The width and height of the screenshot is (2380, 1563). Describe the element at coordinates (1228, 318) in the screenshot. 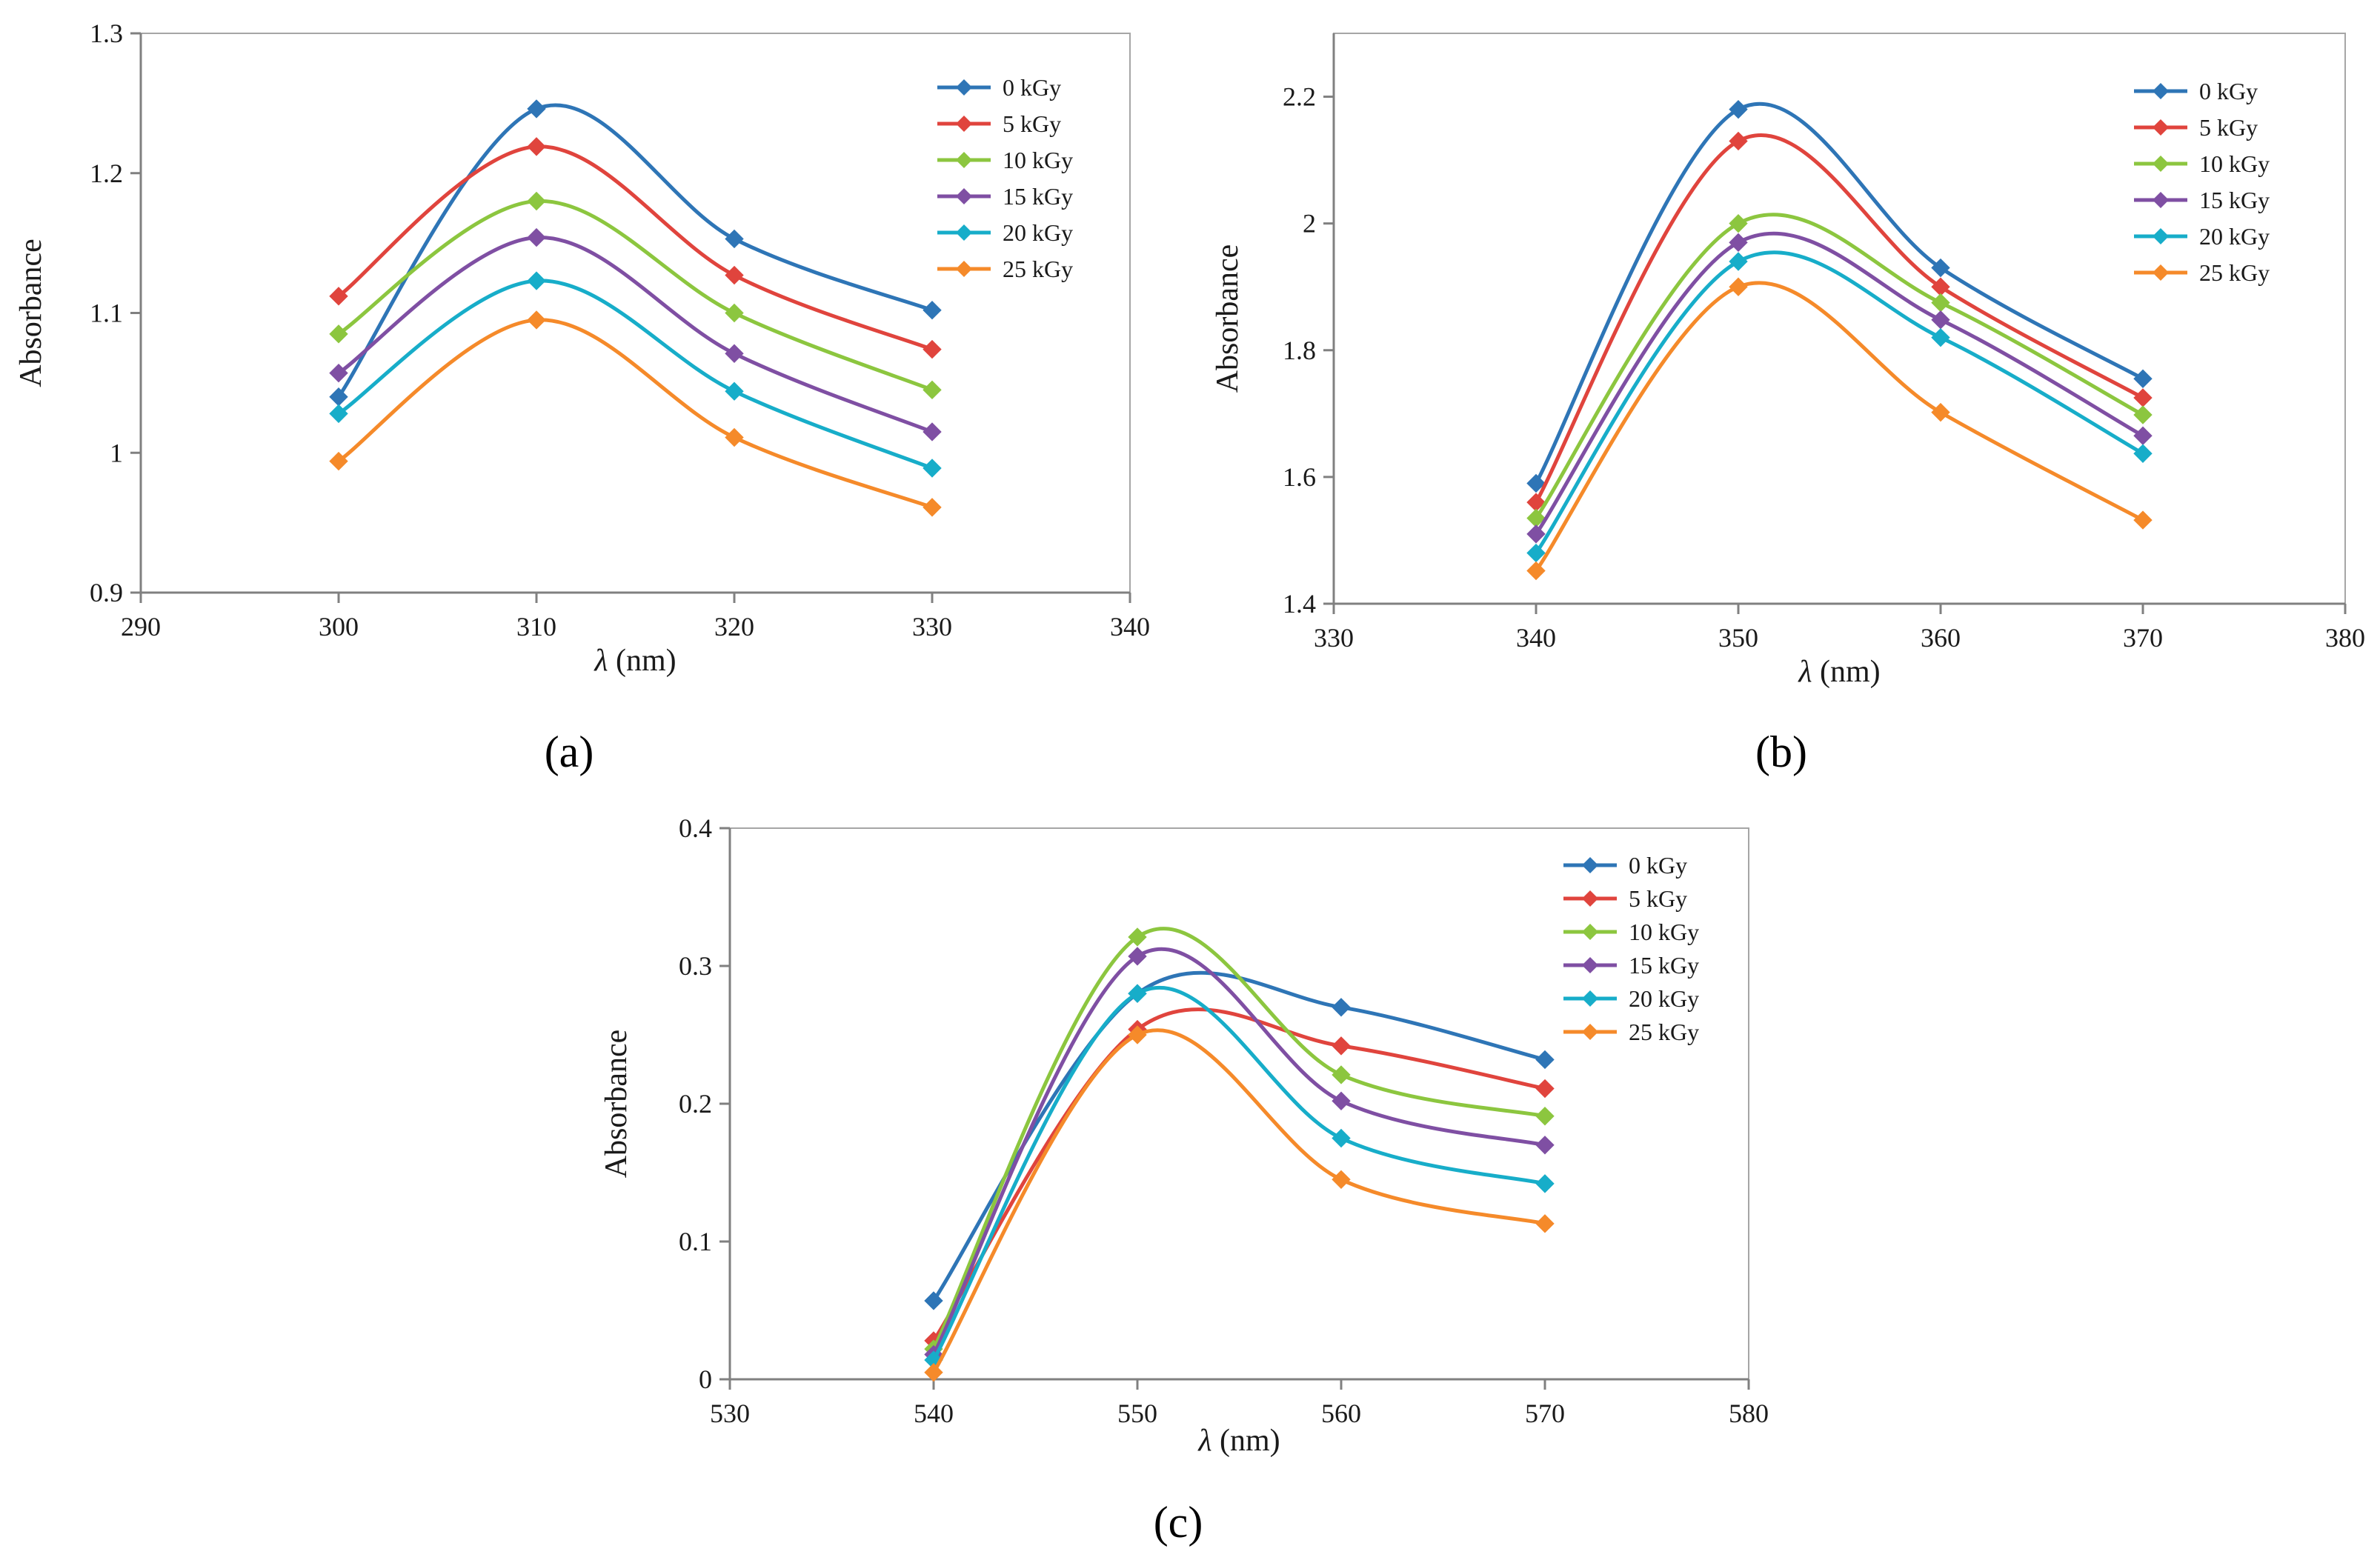

I see `y-axis-title: Absorbance` at that location.